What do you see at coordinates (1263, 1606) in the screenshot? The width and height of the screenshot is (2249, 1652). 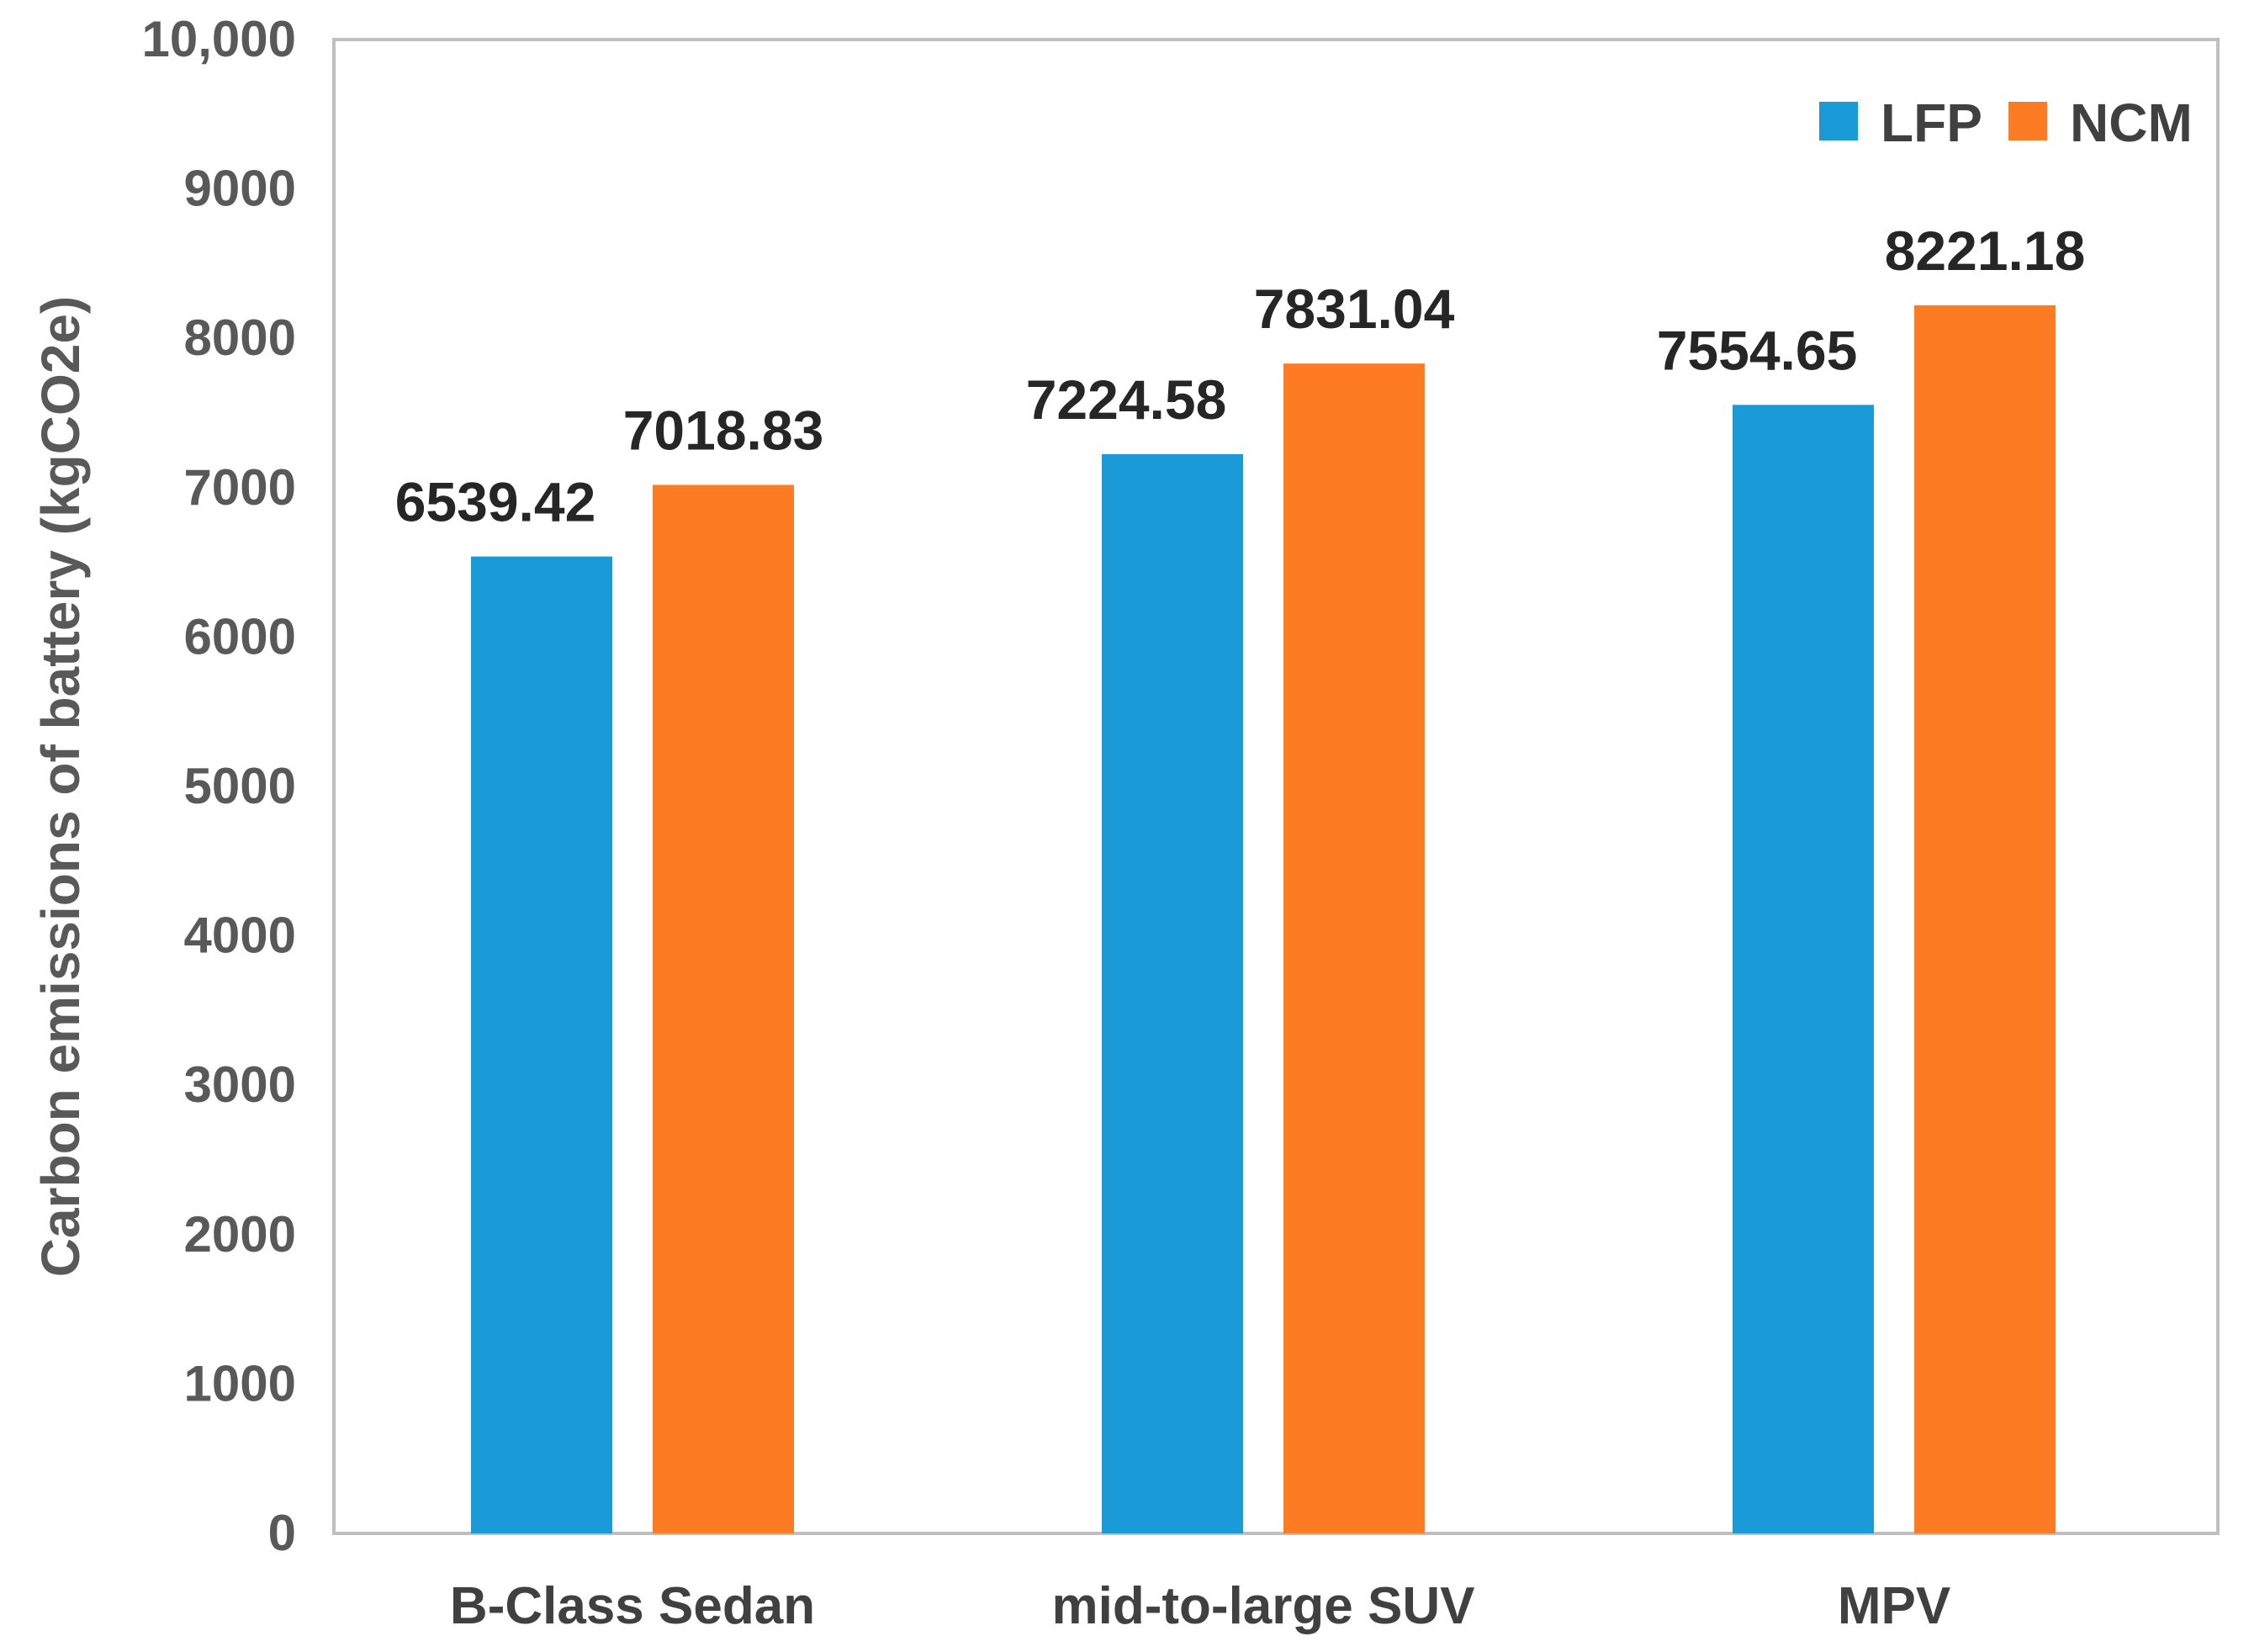 I see `x-tick-label: mid-to-large SUV` at bounding box center [1263, 1606].